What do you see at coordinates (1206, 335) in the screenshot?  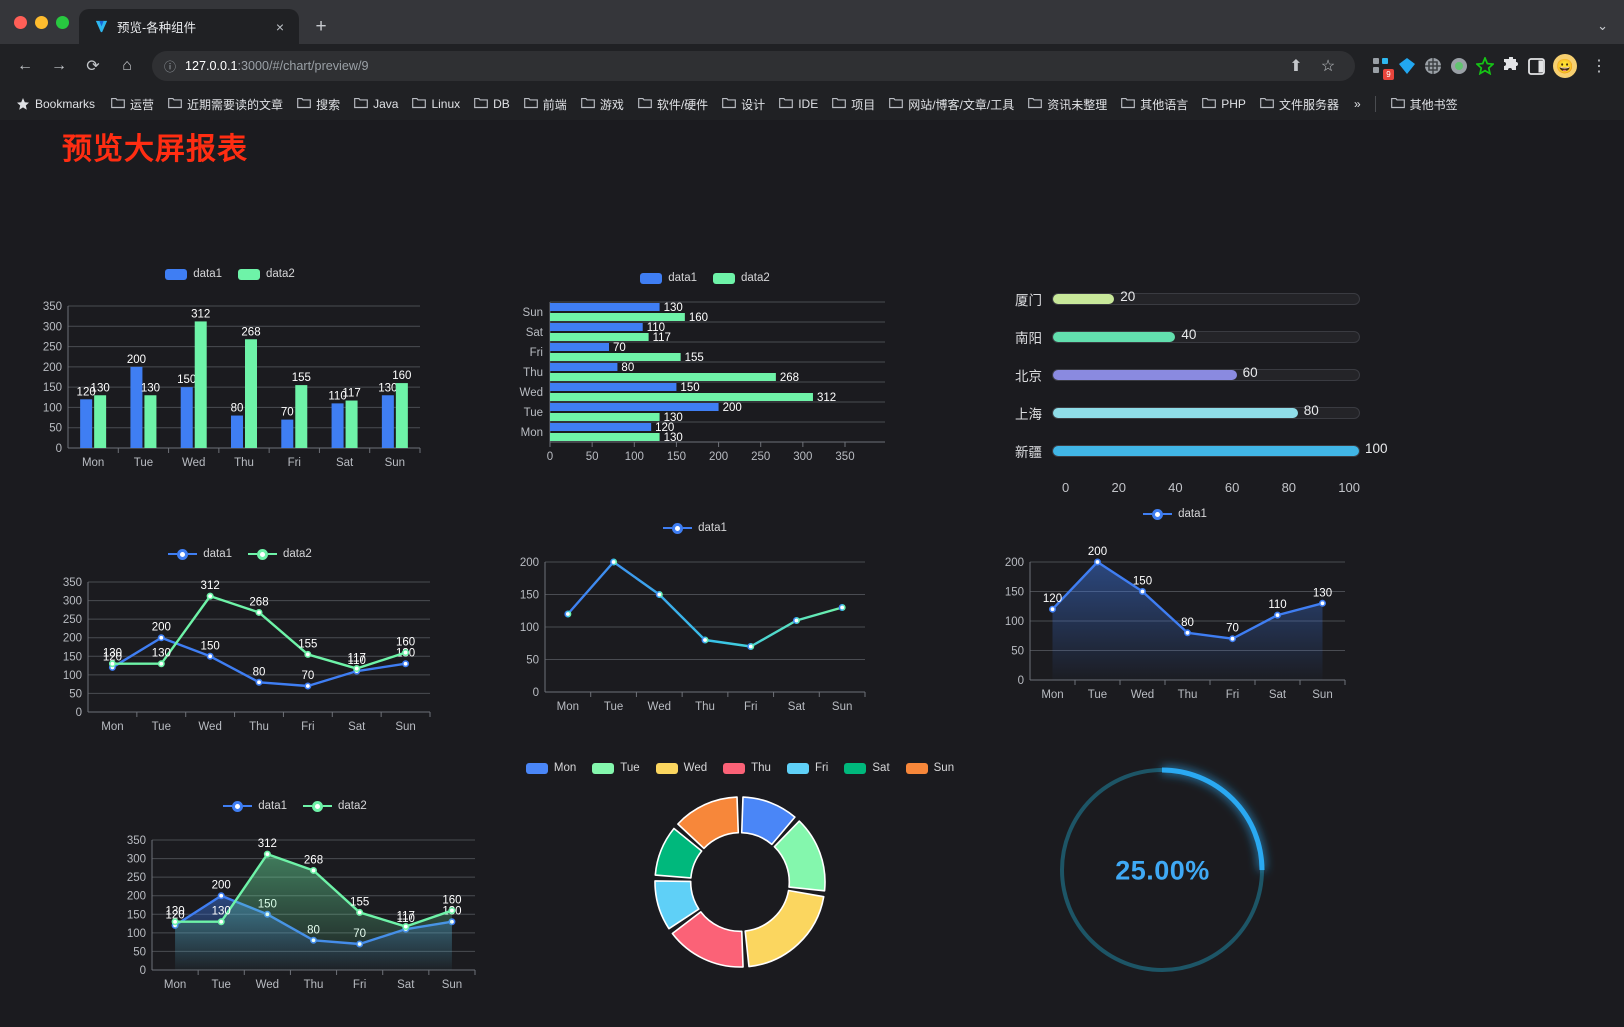 I see `progress-track: 40` at bounding box center [1206, 335].